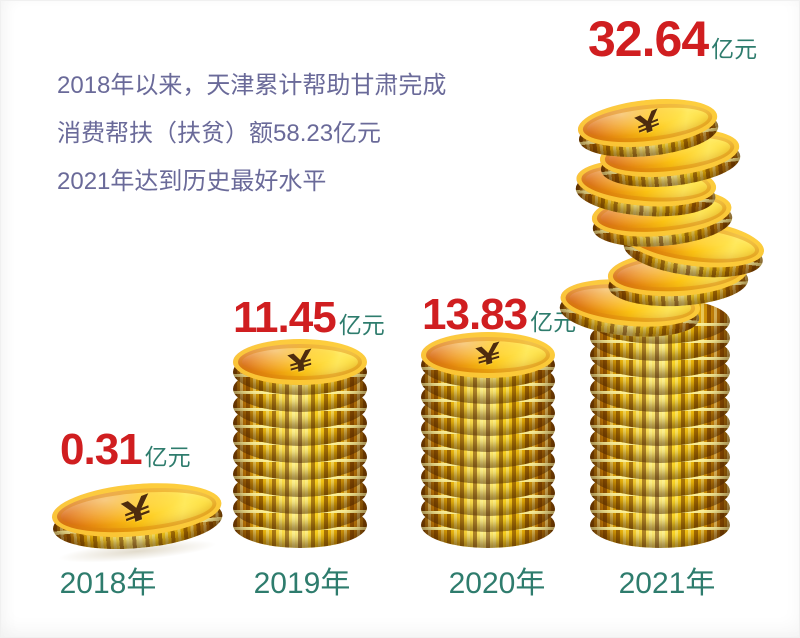  I want to click on value-number-2019: 11.45, so click(285, 317).